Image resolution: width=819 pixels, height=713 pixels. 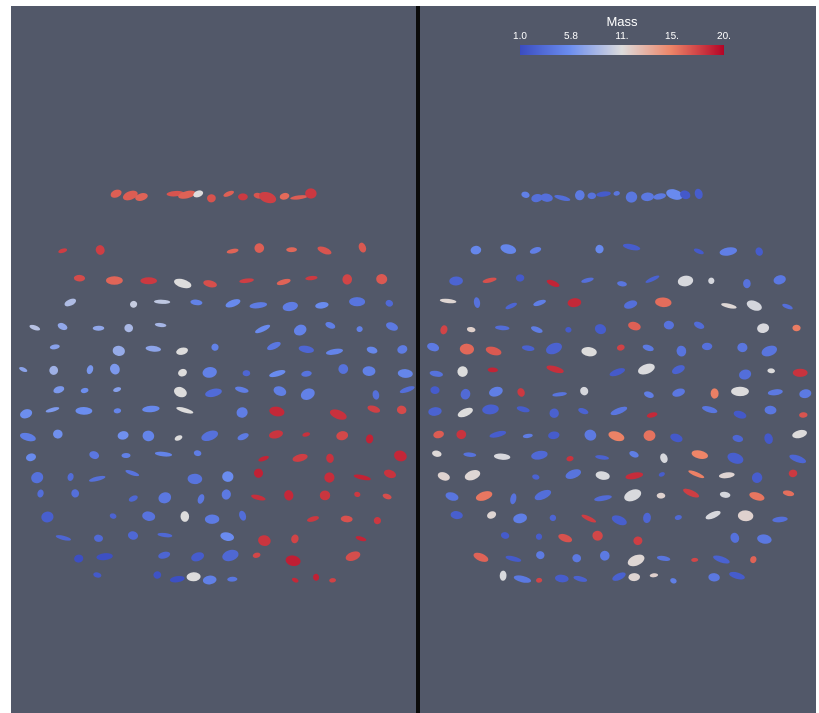 I want to click on color-legend-tick-min: 1.0, so click(x=520, y=36).